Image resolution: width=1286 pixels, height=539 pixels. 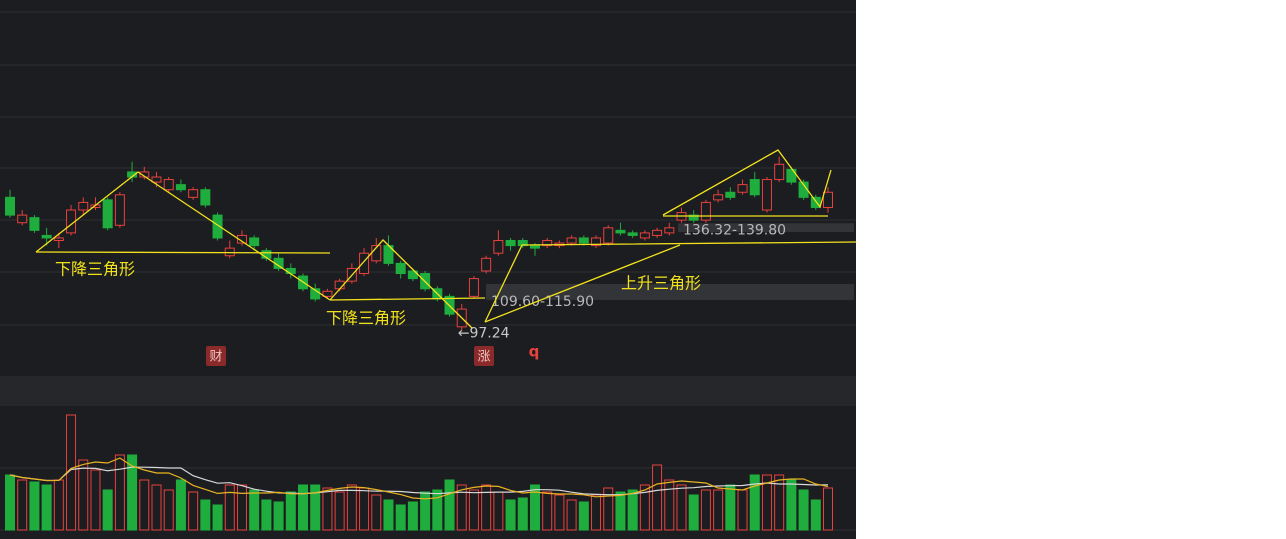 I want to click on low-label: ←97.24, so click(x=484, y=333).